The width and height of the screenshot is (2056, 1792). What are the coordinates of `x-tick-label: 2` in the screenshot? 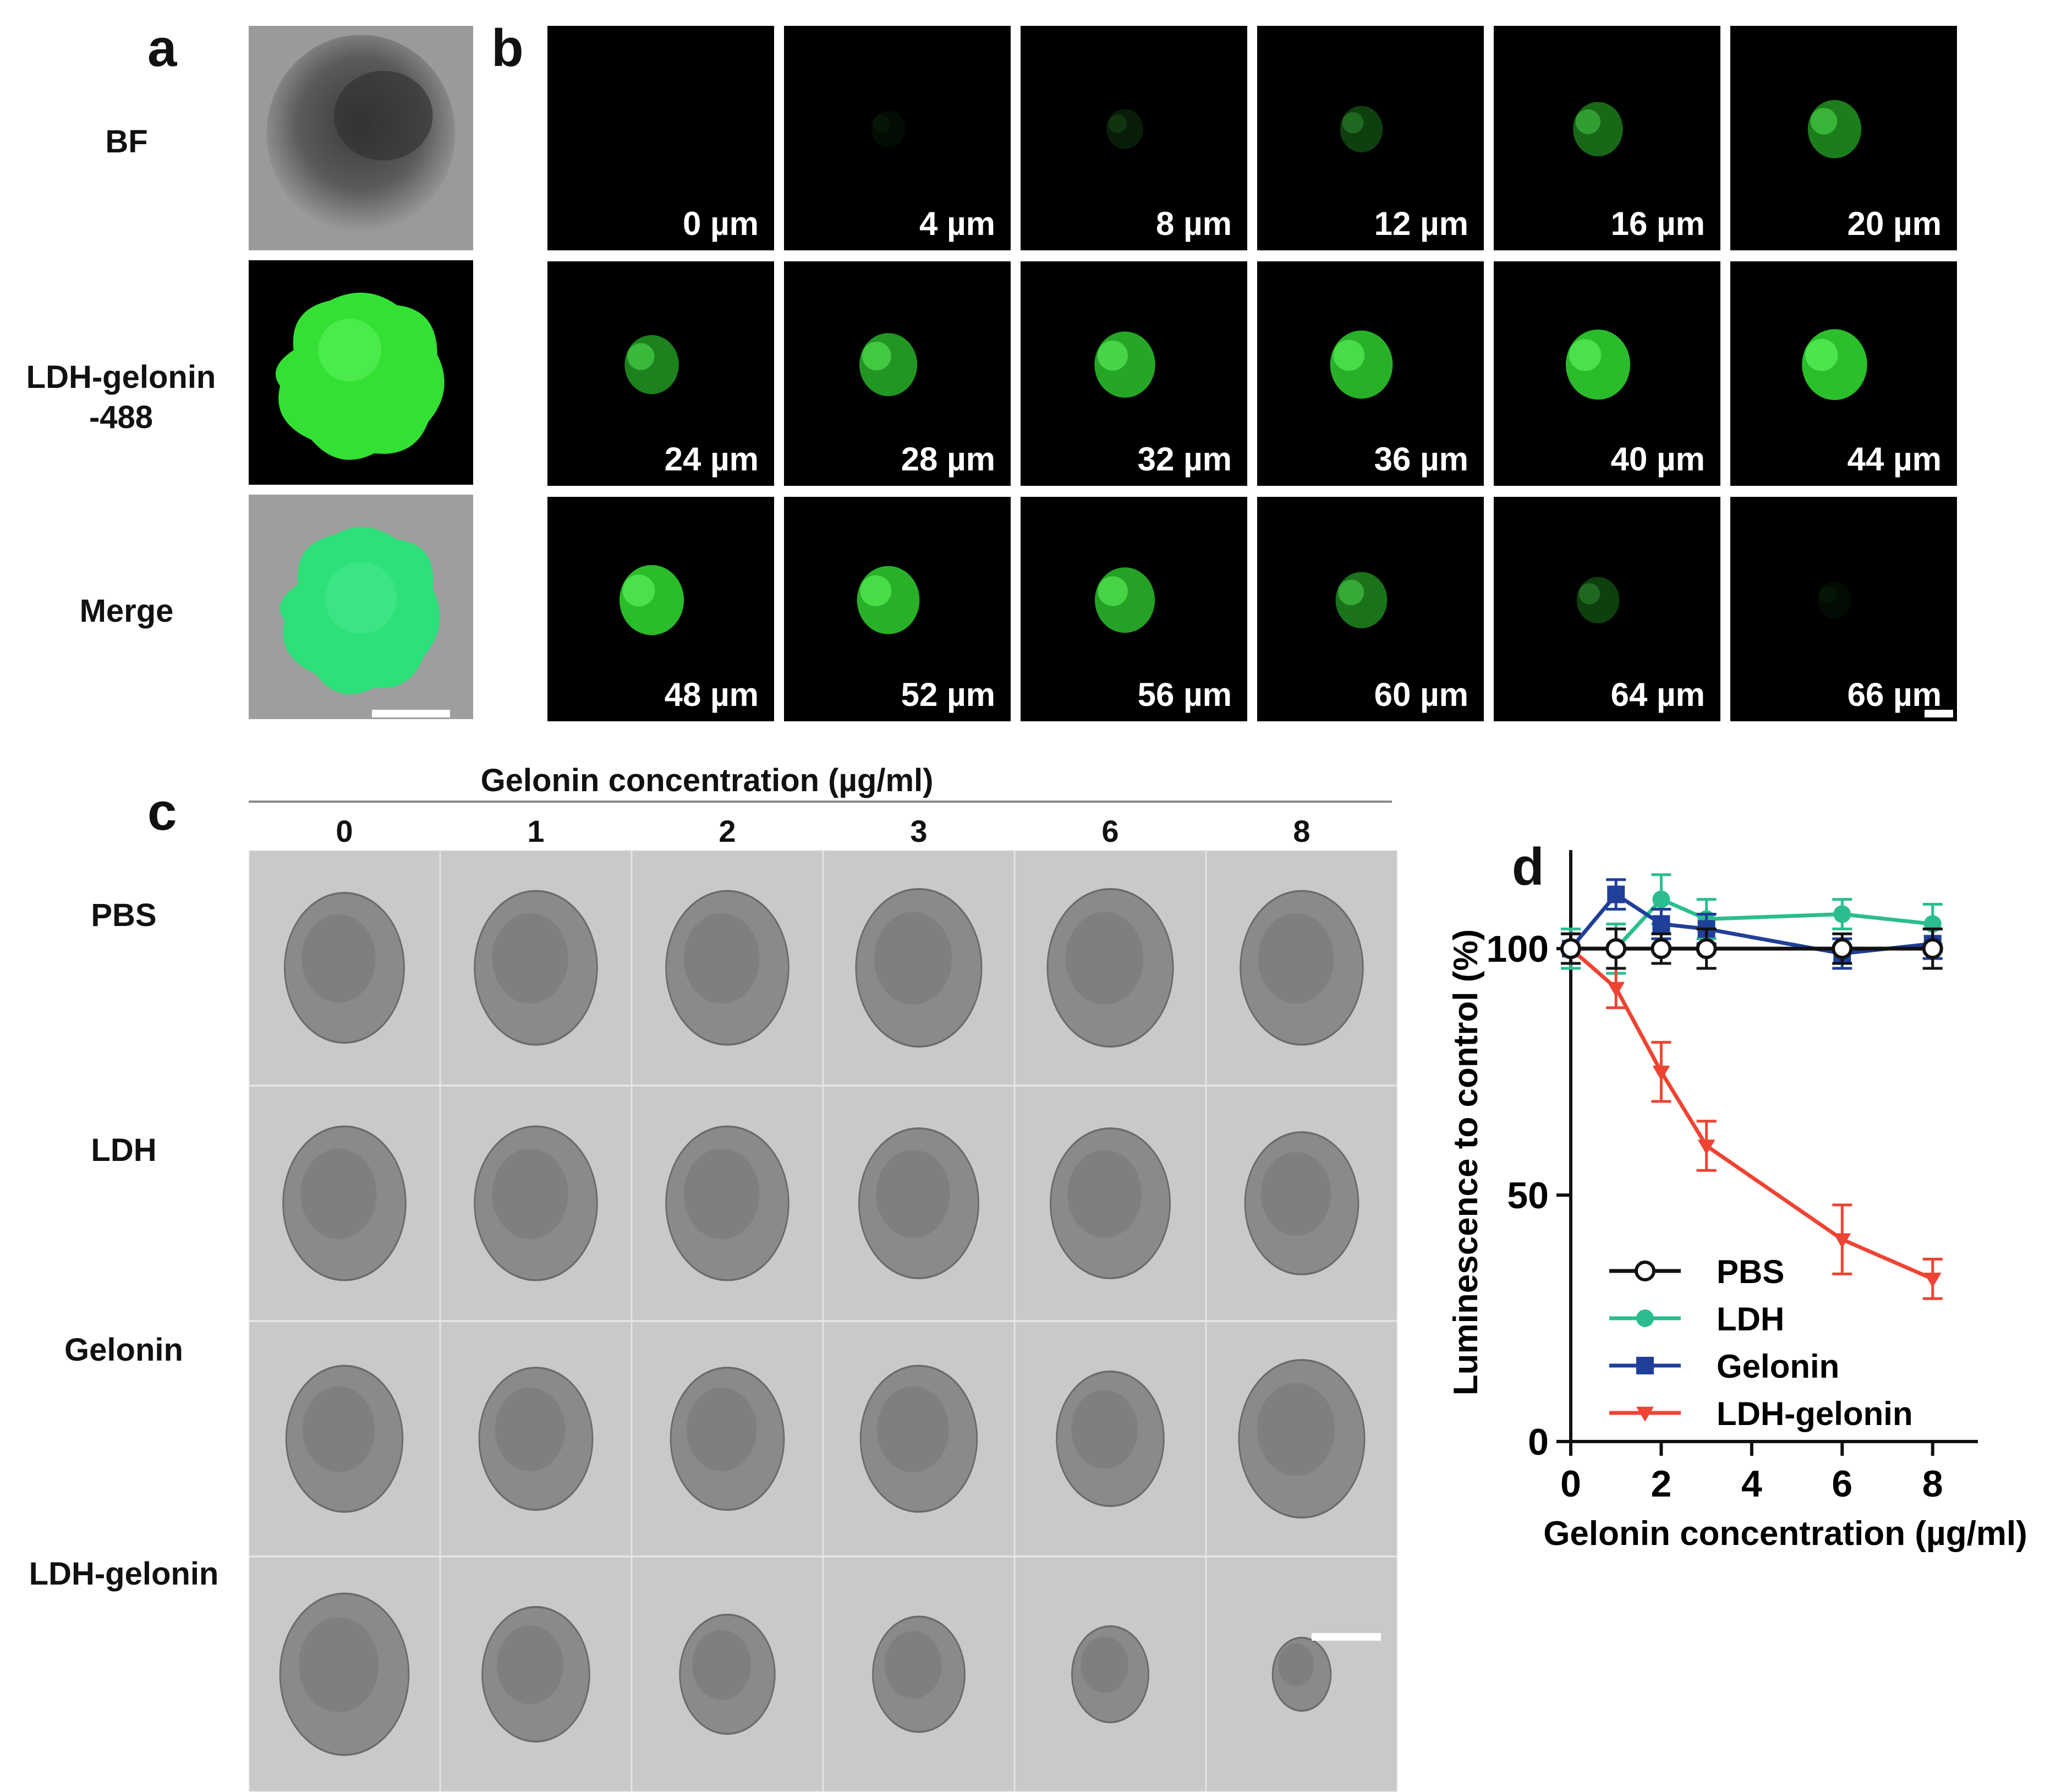 It's located at (1661, 1484).